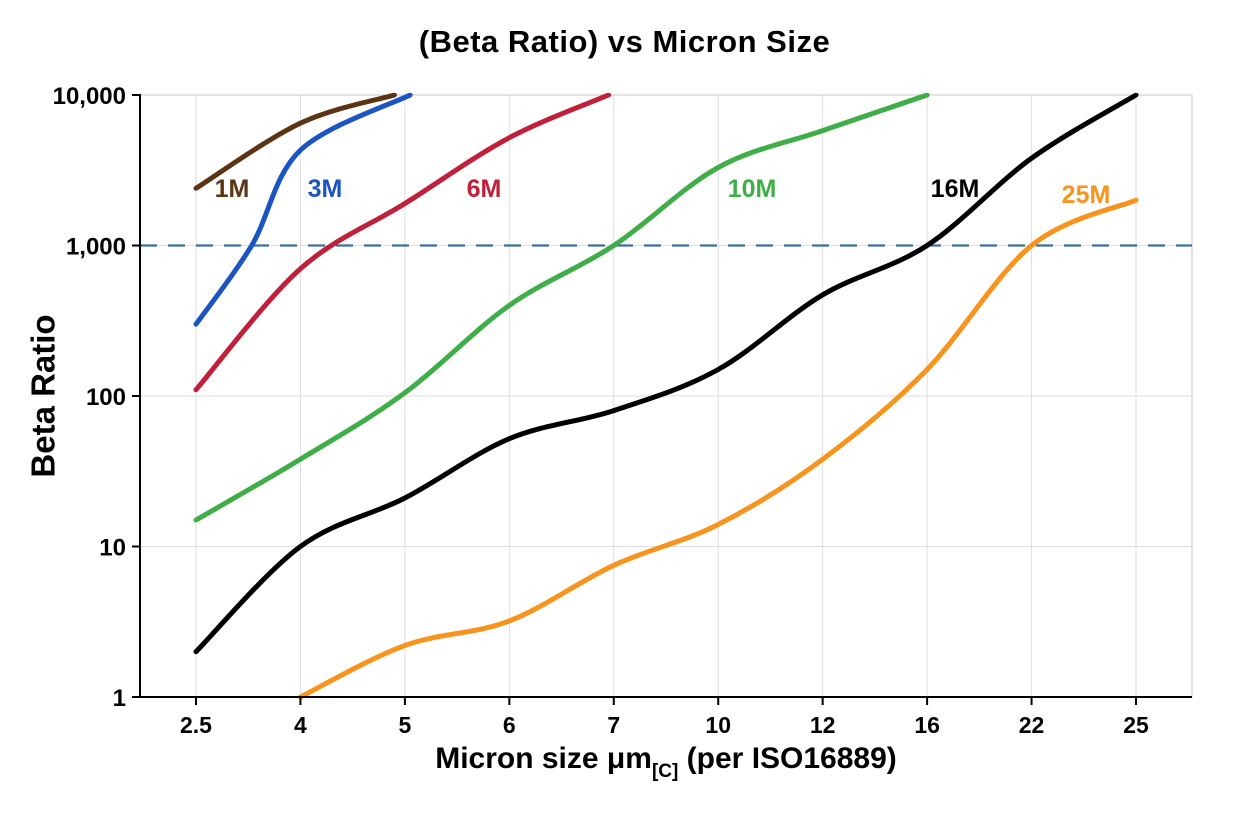 This screenshot has height=819, width=1249. I want to click on chart-title: (Beta Ratio) vs Micron Size, so click(624, 41).